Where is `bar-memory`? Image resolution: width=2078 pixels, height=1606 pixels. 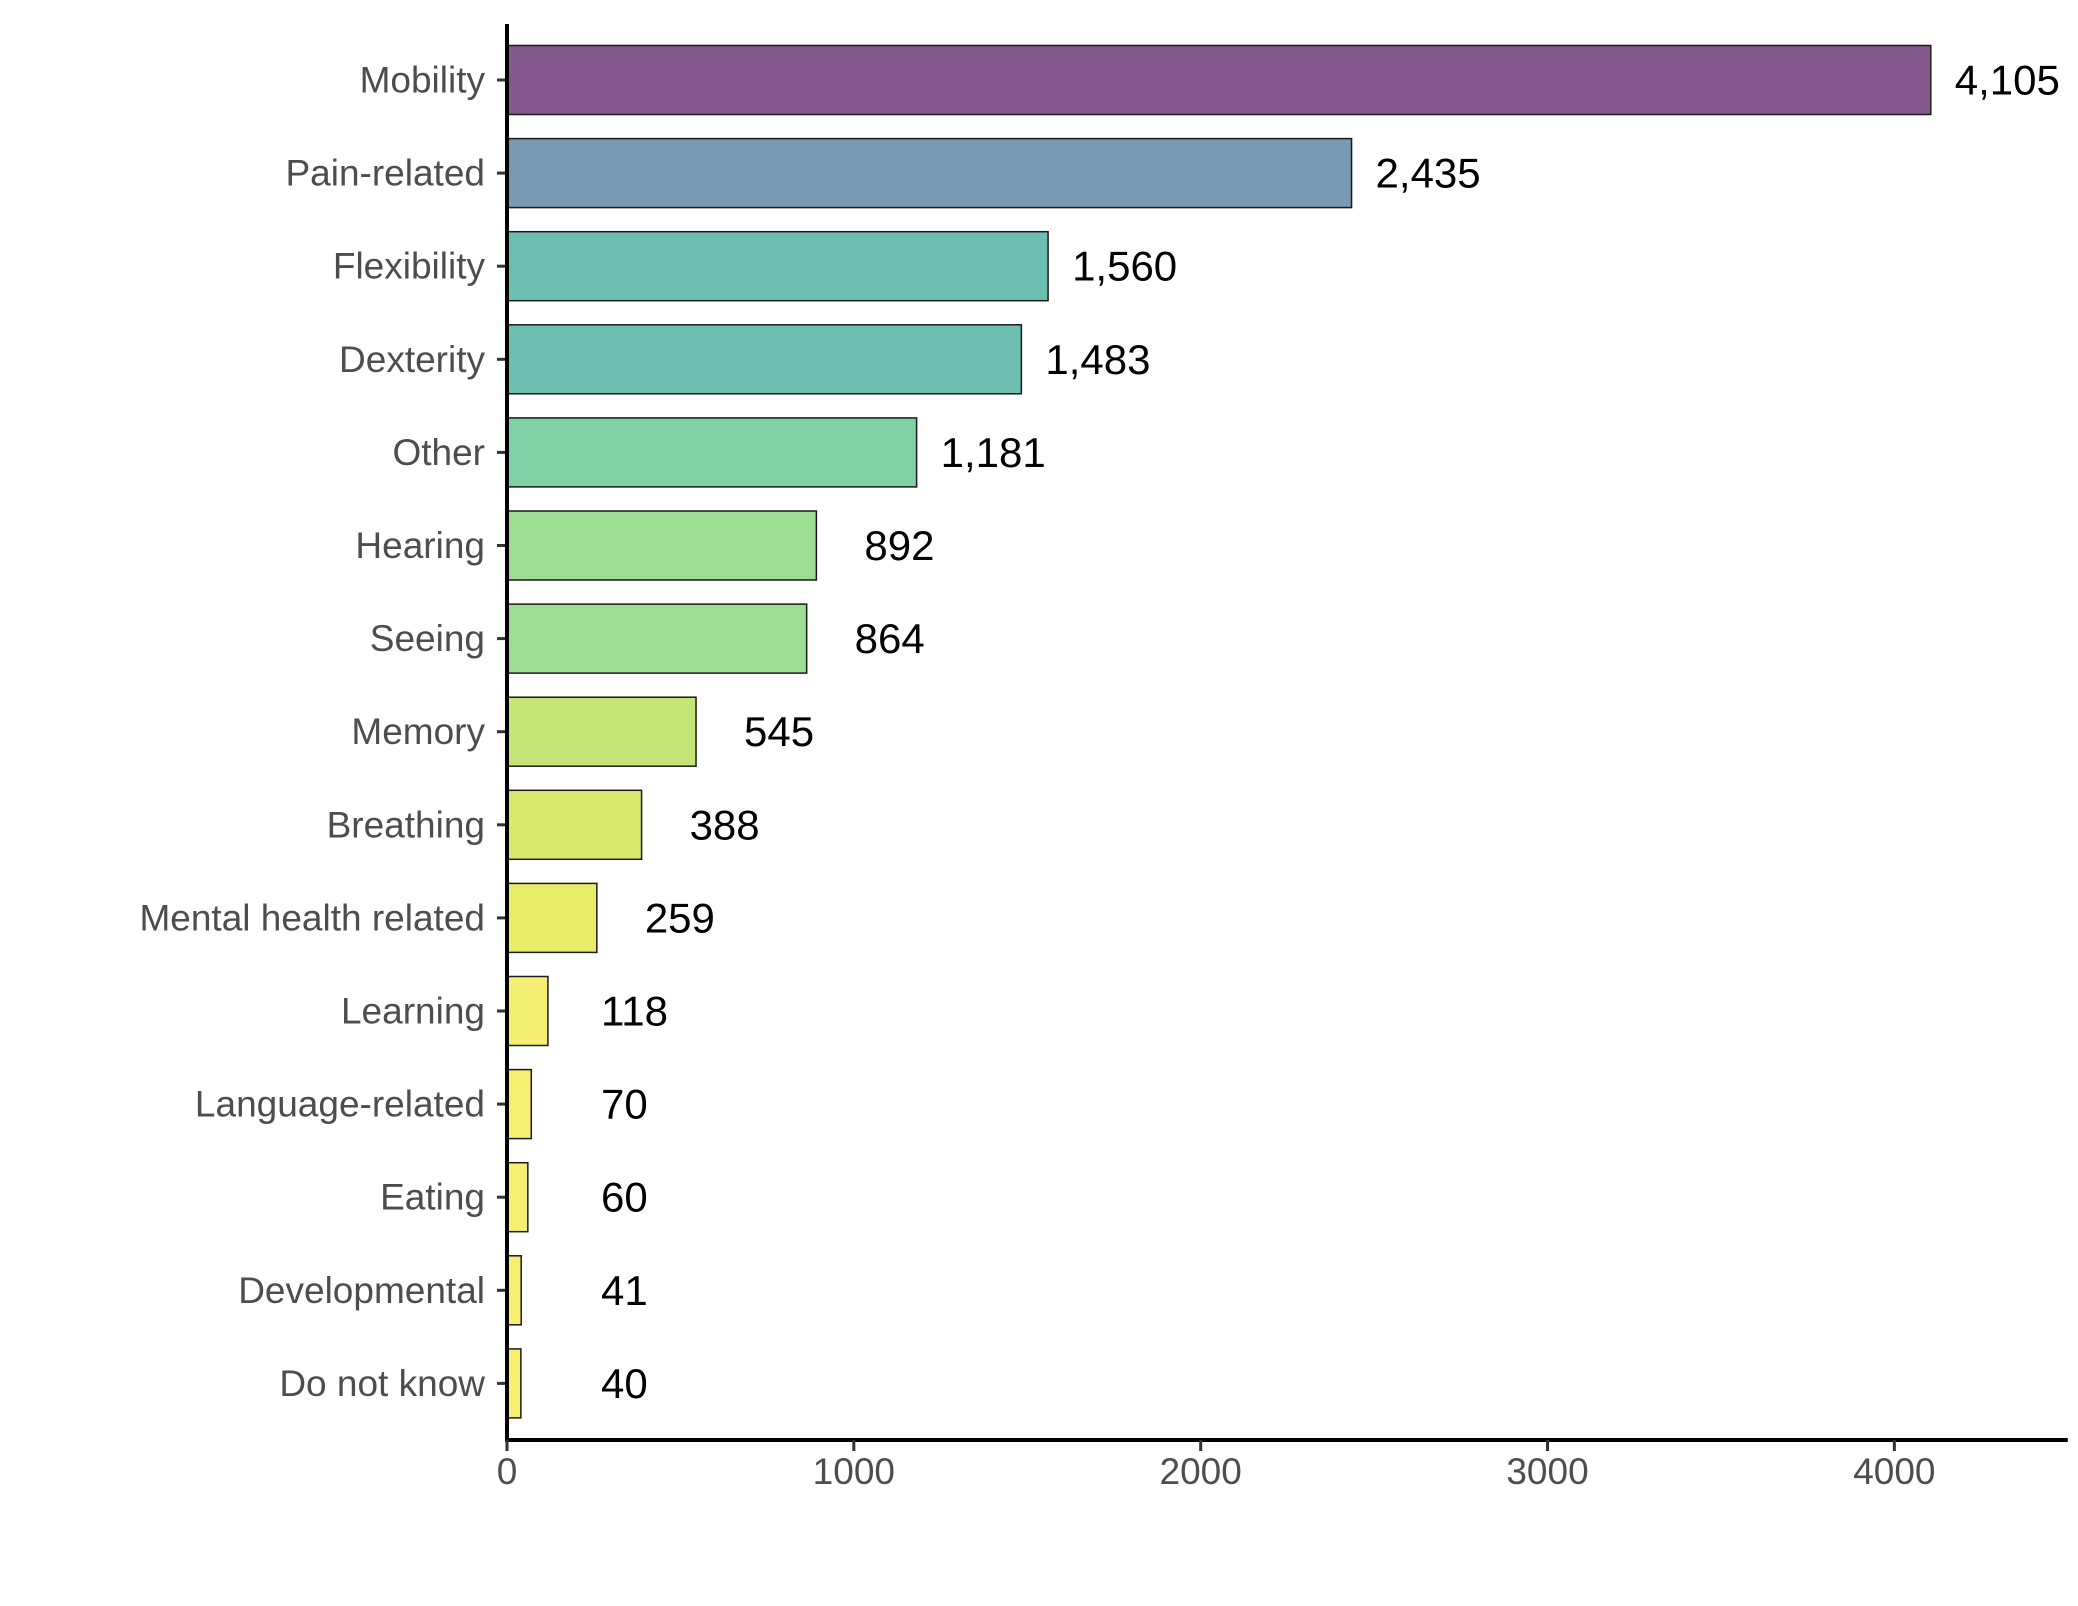 bar-memory is located at coordinates (601, 731).